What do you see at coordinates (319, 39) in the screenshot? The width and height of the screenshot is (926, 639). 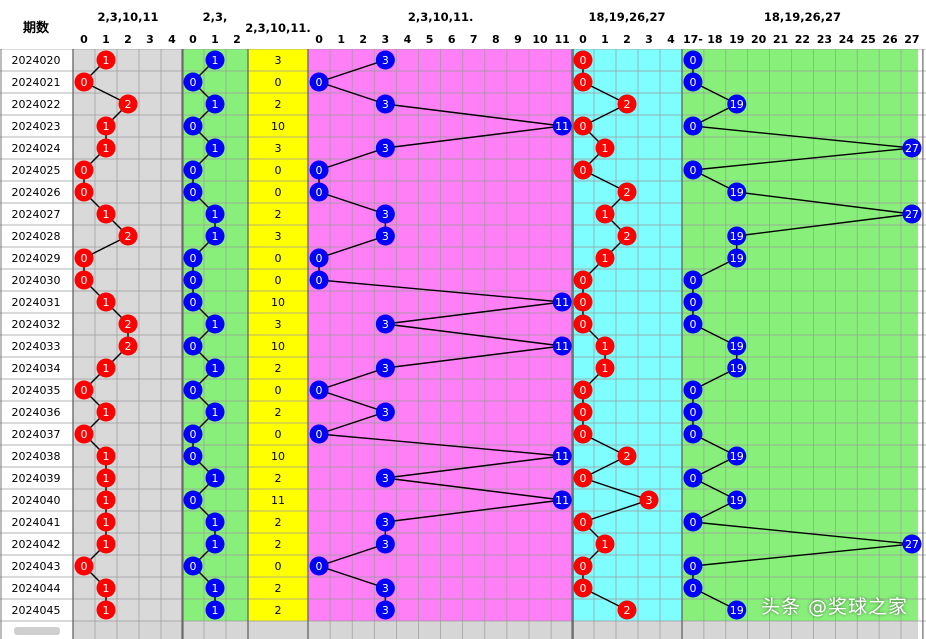 I see `column-label: 0` at bounding box center [319, 39].